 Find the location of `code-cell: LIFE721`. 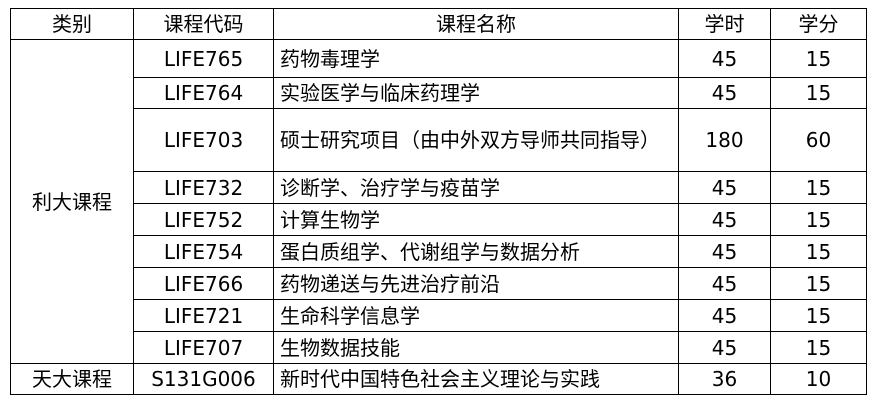

code-cell: LIFE721 is located at coordinates (203, 315).